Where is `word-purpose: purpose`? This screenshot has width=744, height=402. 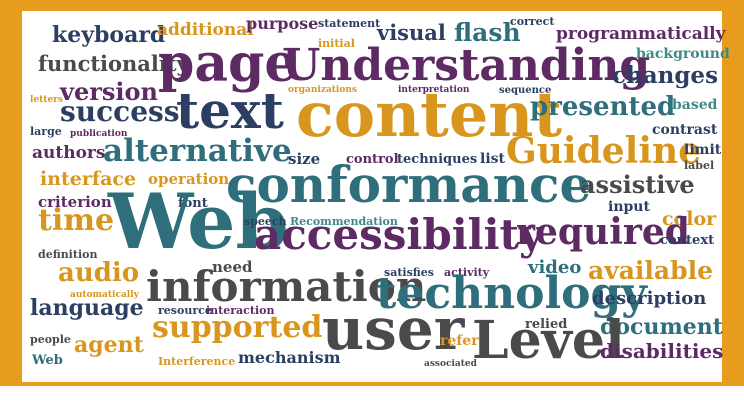 word-purpose: purpose is located at coordinates (282, 23).